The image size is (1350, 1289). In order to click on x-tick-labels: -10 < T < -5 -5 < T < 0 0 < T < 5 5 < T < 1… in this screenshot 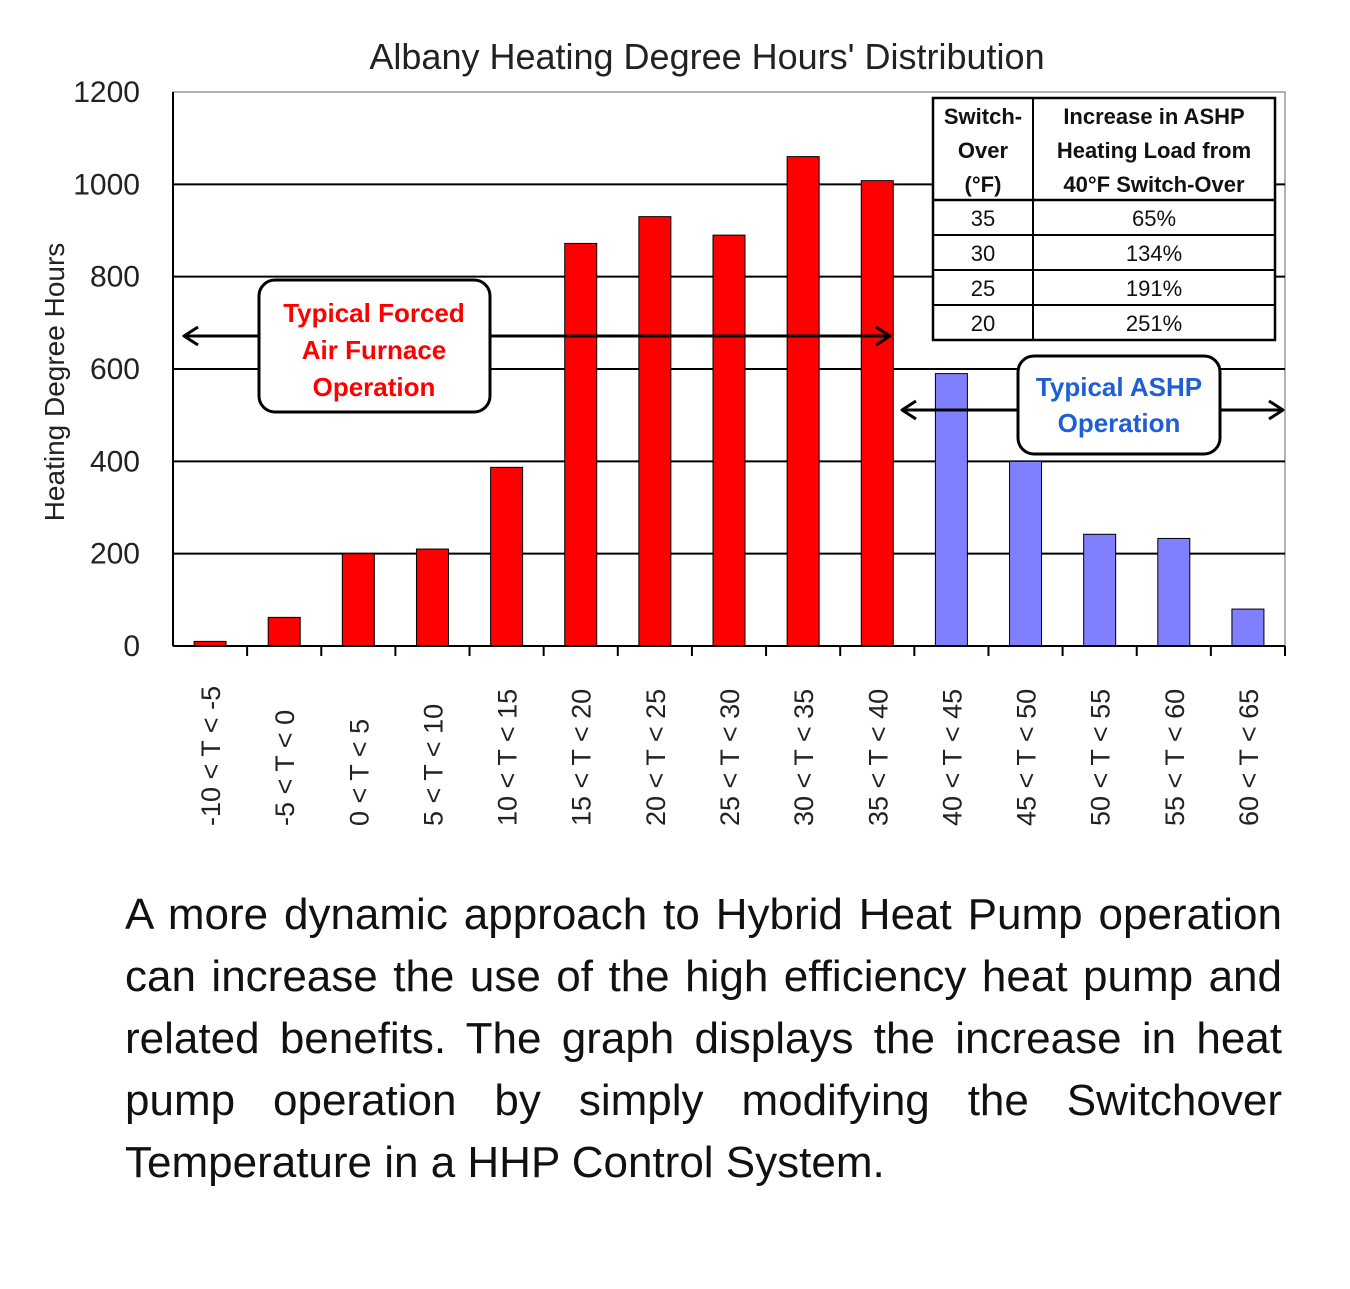, I will do `click(730, 756)`.